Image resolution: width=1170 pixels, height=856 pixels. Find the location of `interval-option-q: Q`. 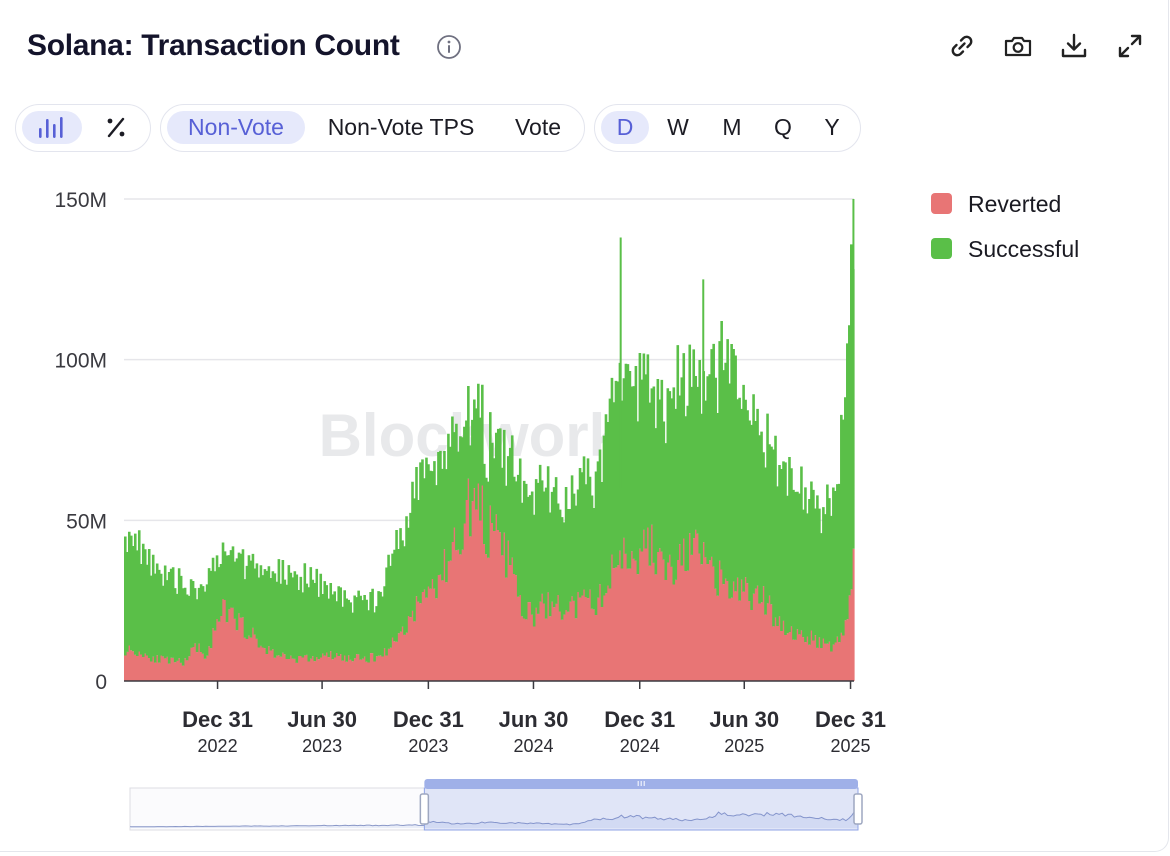

interval-option-q: Q is located at coordinates (783, 127).